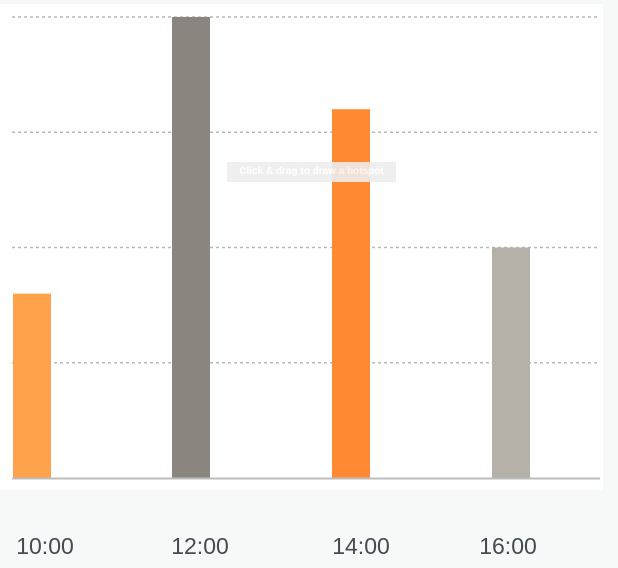  I want to click on x-tick-label: 14:00, so click(361, 546).